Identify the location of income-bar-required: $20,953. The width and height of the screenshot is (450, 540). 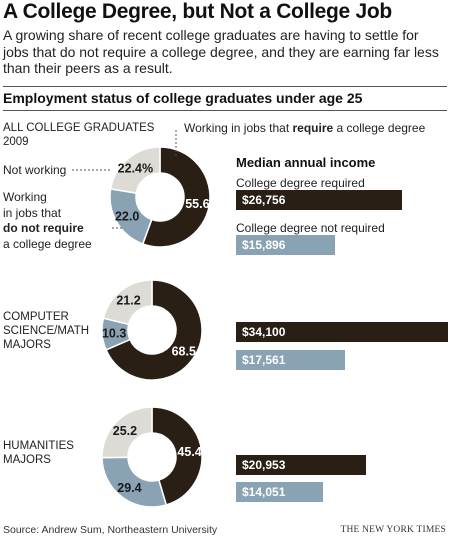
(301, 465).